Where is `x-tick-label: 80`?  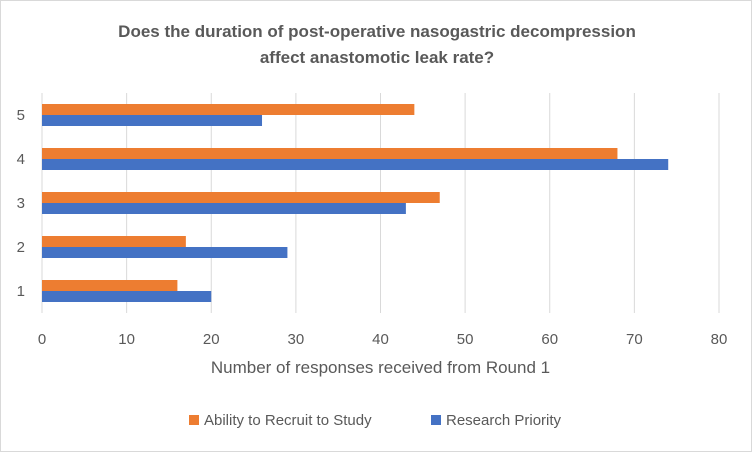 x-tick-label: 80 is located at coordinates (719, 339).